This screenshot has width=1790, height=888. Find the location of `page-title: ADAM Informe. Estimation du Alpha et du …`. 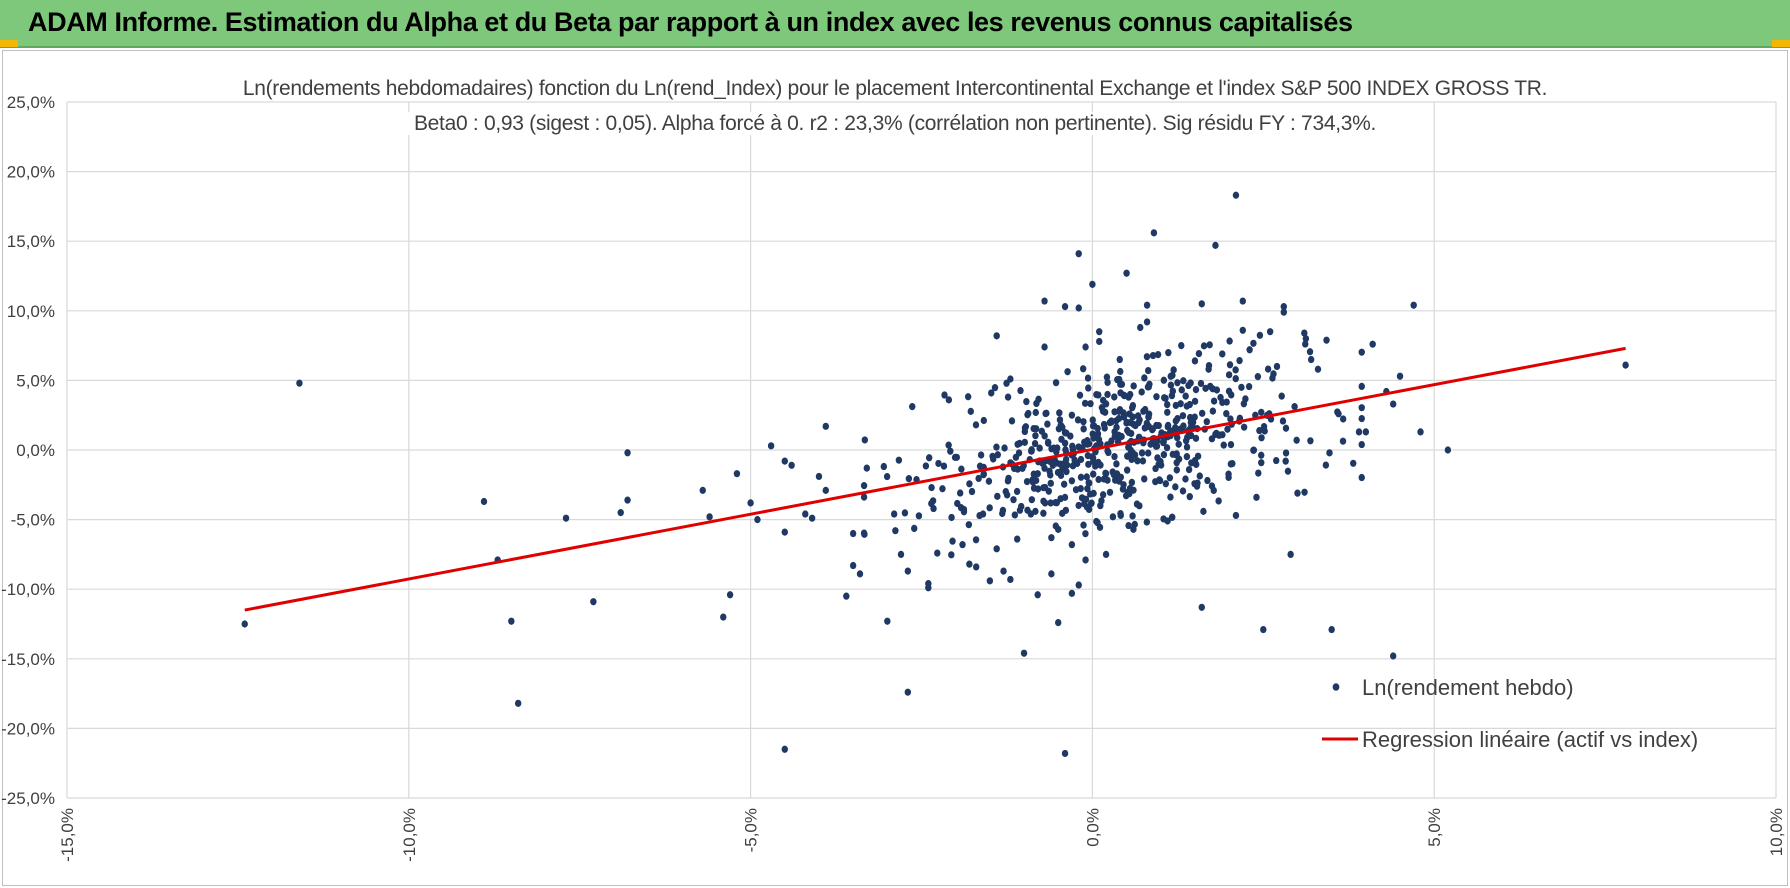

page-title: ADAM Informe. Estimation du Alpha et du … is located at coordinates (690, 22).